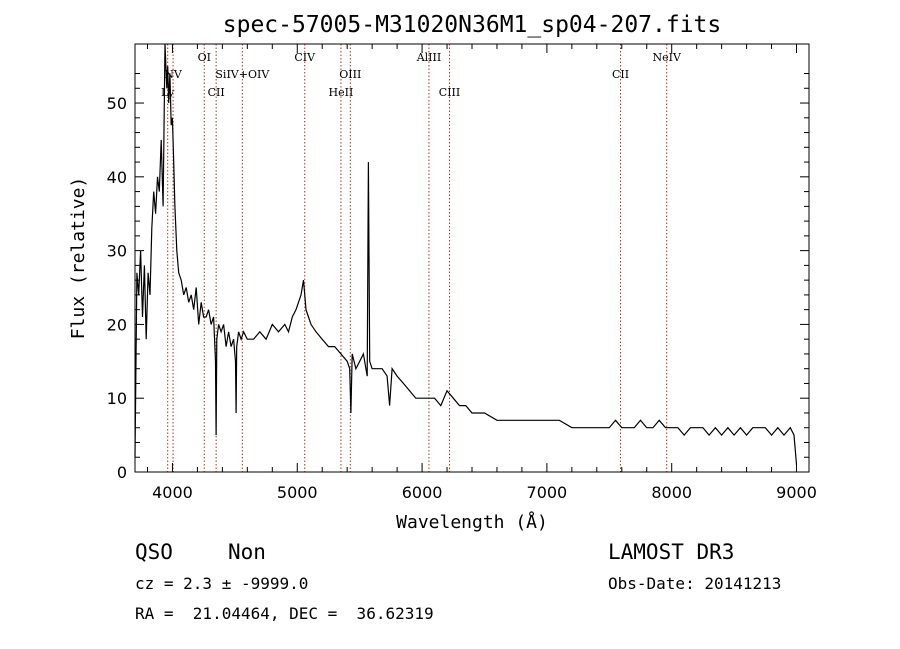  Describe the element at coordinates (350, 74) in the screenshot. I see `line-marker-label-7: OIII` at that location.